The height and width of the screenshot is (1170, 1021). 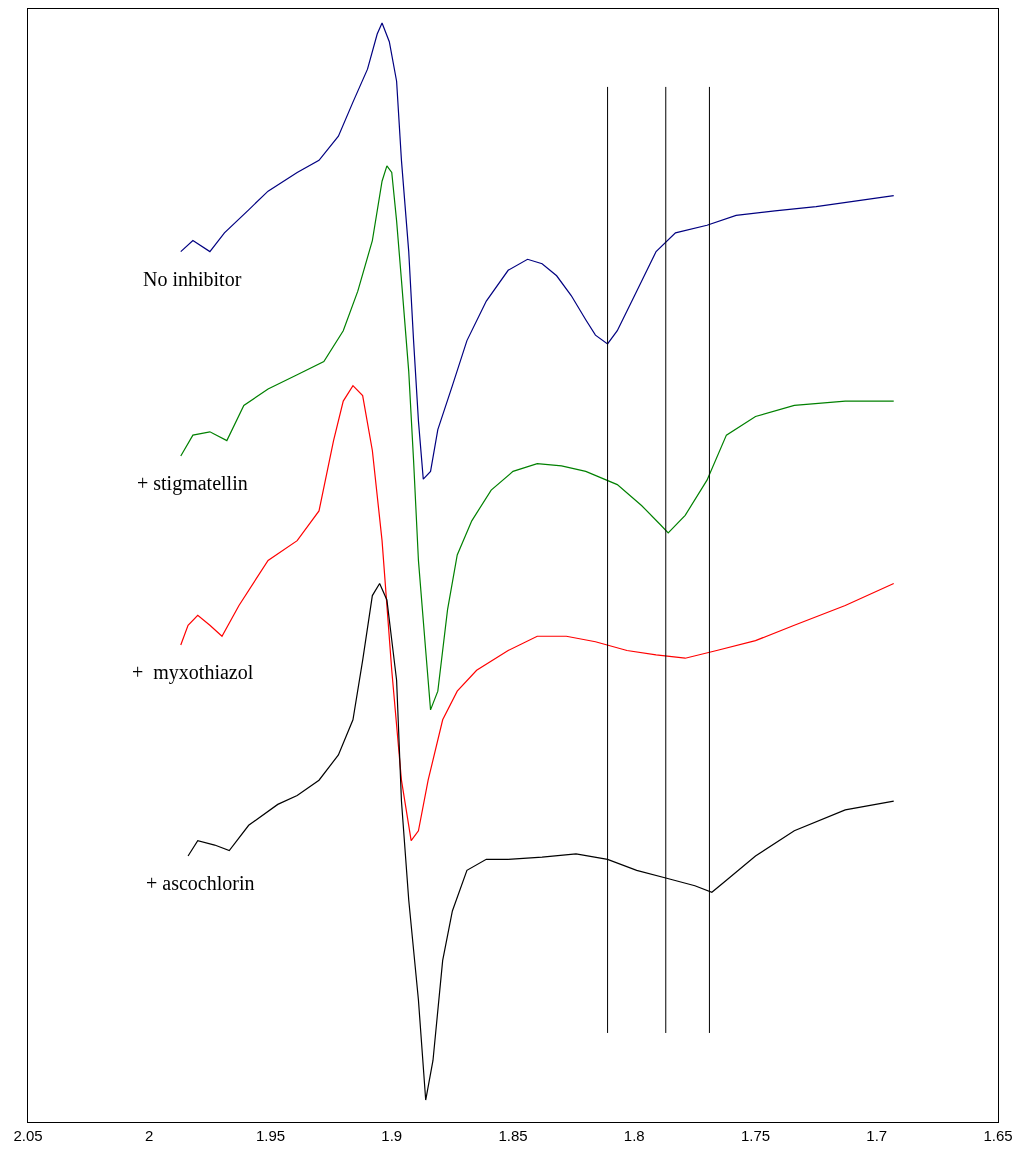 I want to click on x-tick-label: 1.75, so click(x=755, y=1135).